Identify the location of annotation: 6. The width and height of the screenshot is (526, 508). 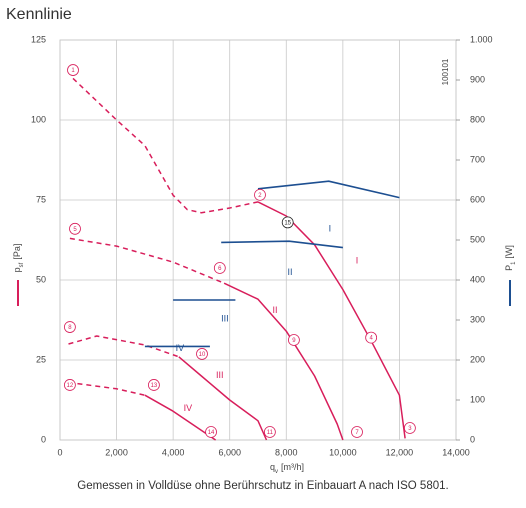
(220, 269).